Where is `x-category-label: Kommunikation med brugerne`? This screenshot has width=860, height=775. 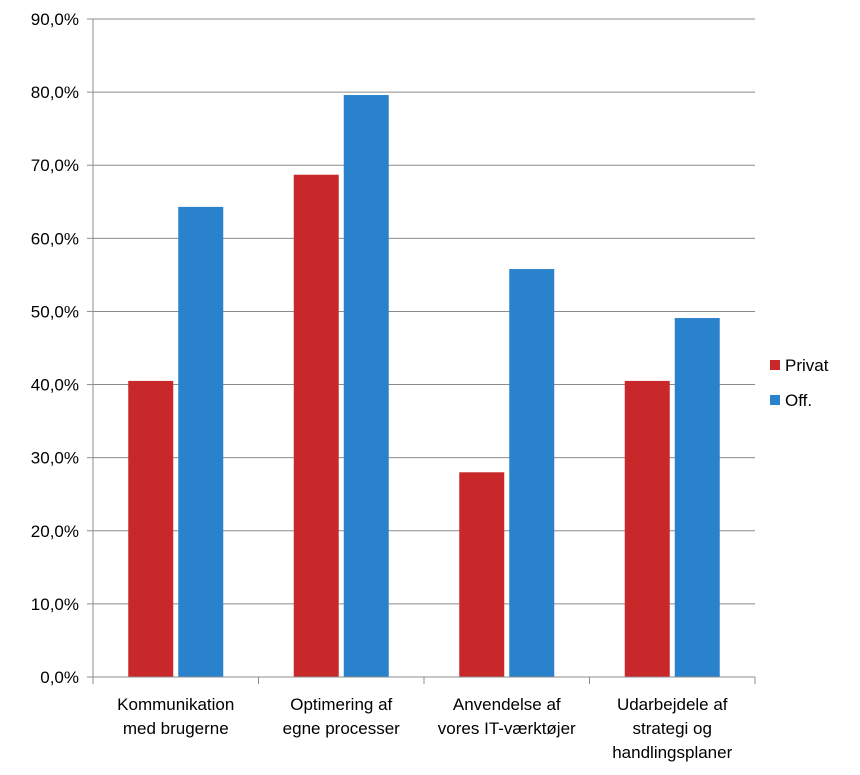
x-category-label: Kommunikation med brugerne is located at coordinates (175, 716).